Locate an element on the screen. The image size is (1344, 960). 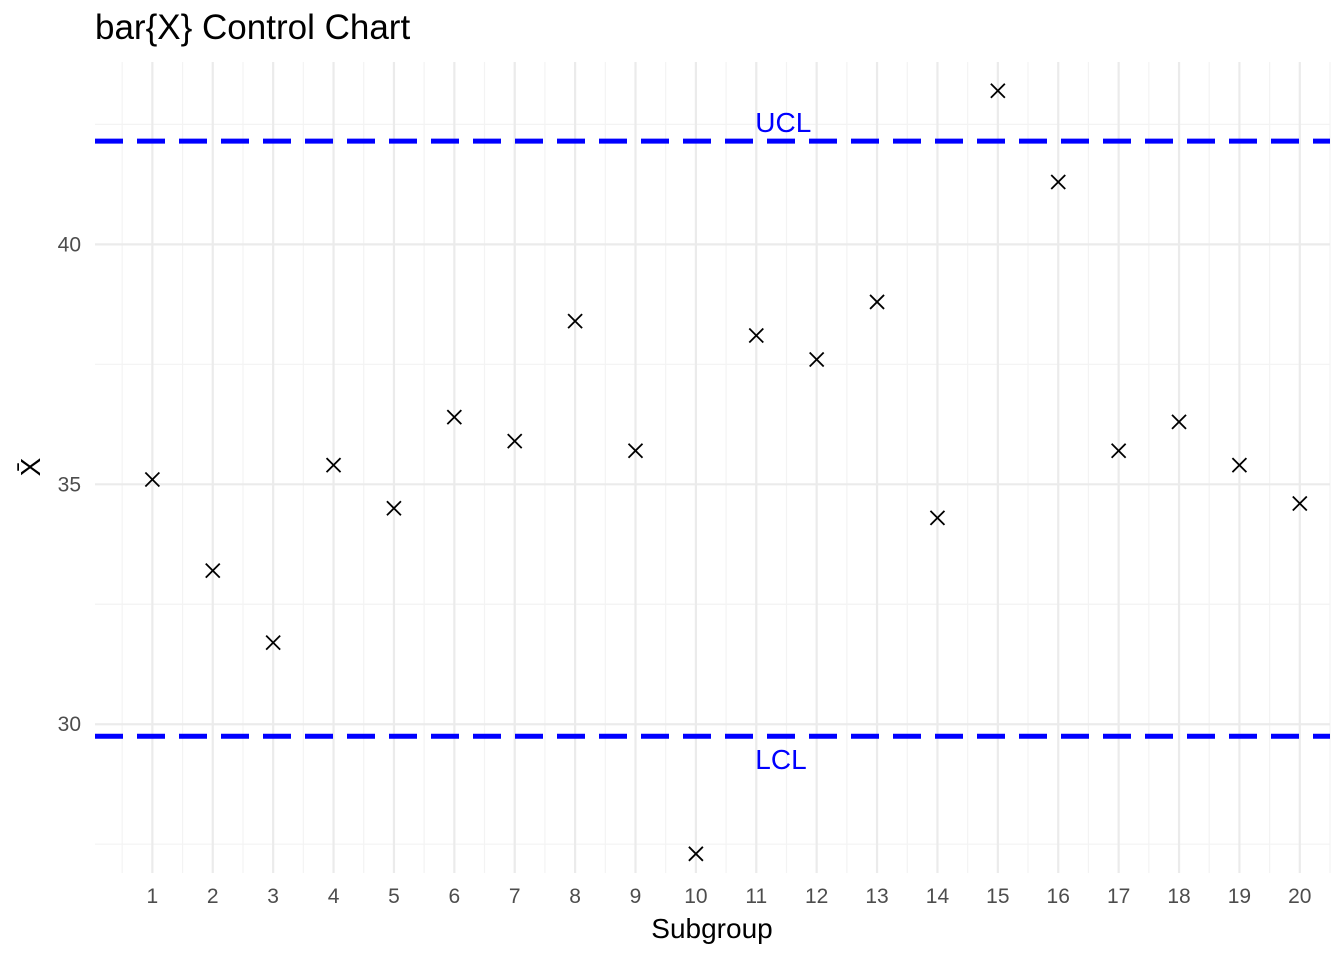
x-tick-label: 2 is located at coordinates (213, 896).